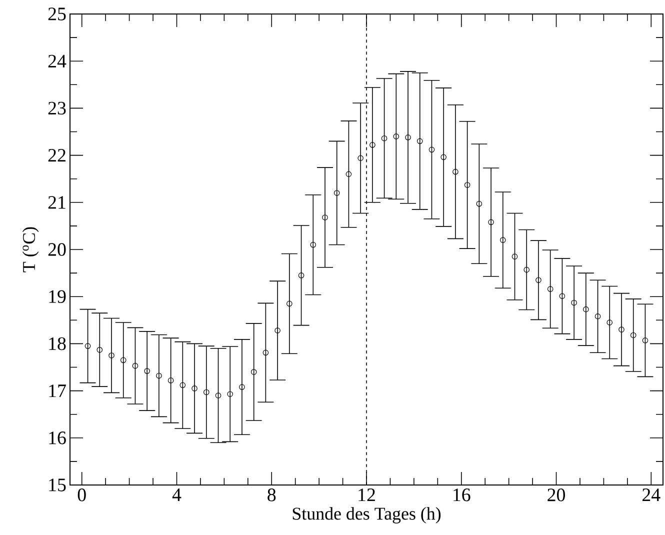 The width and height of the screenshot is (665, 535). What do you see at coordinates (82, 495) in the screenshot?
I see `x-tick-label: 0` at bounding box center [82, 495].